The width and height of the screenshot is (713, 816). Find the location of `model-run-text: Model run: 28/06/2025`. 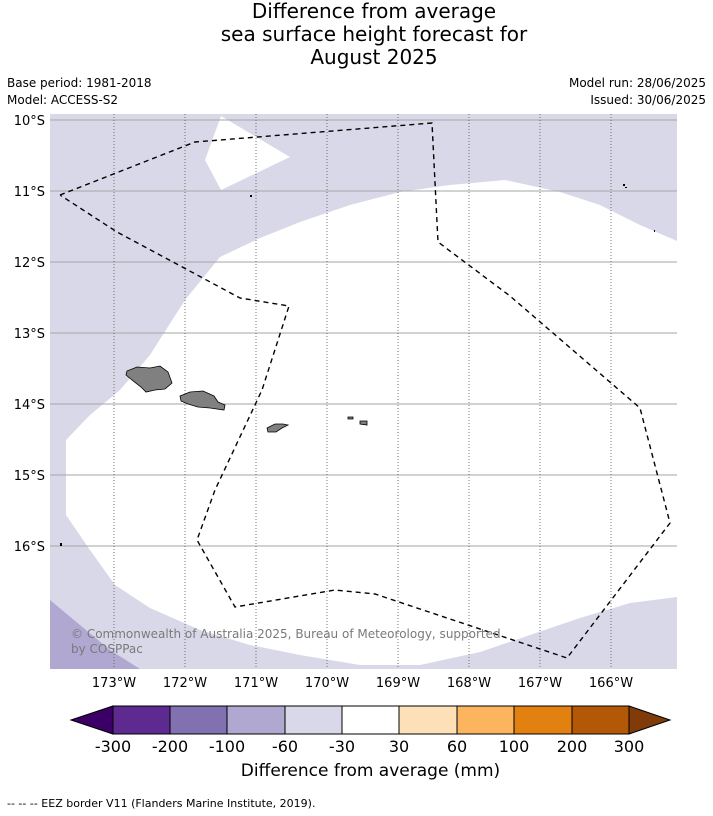

model-run-text: Model run: 28/06/2025 is located at coordinates (637, 83).